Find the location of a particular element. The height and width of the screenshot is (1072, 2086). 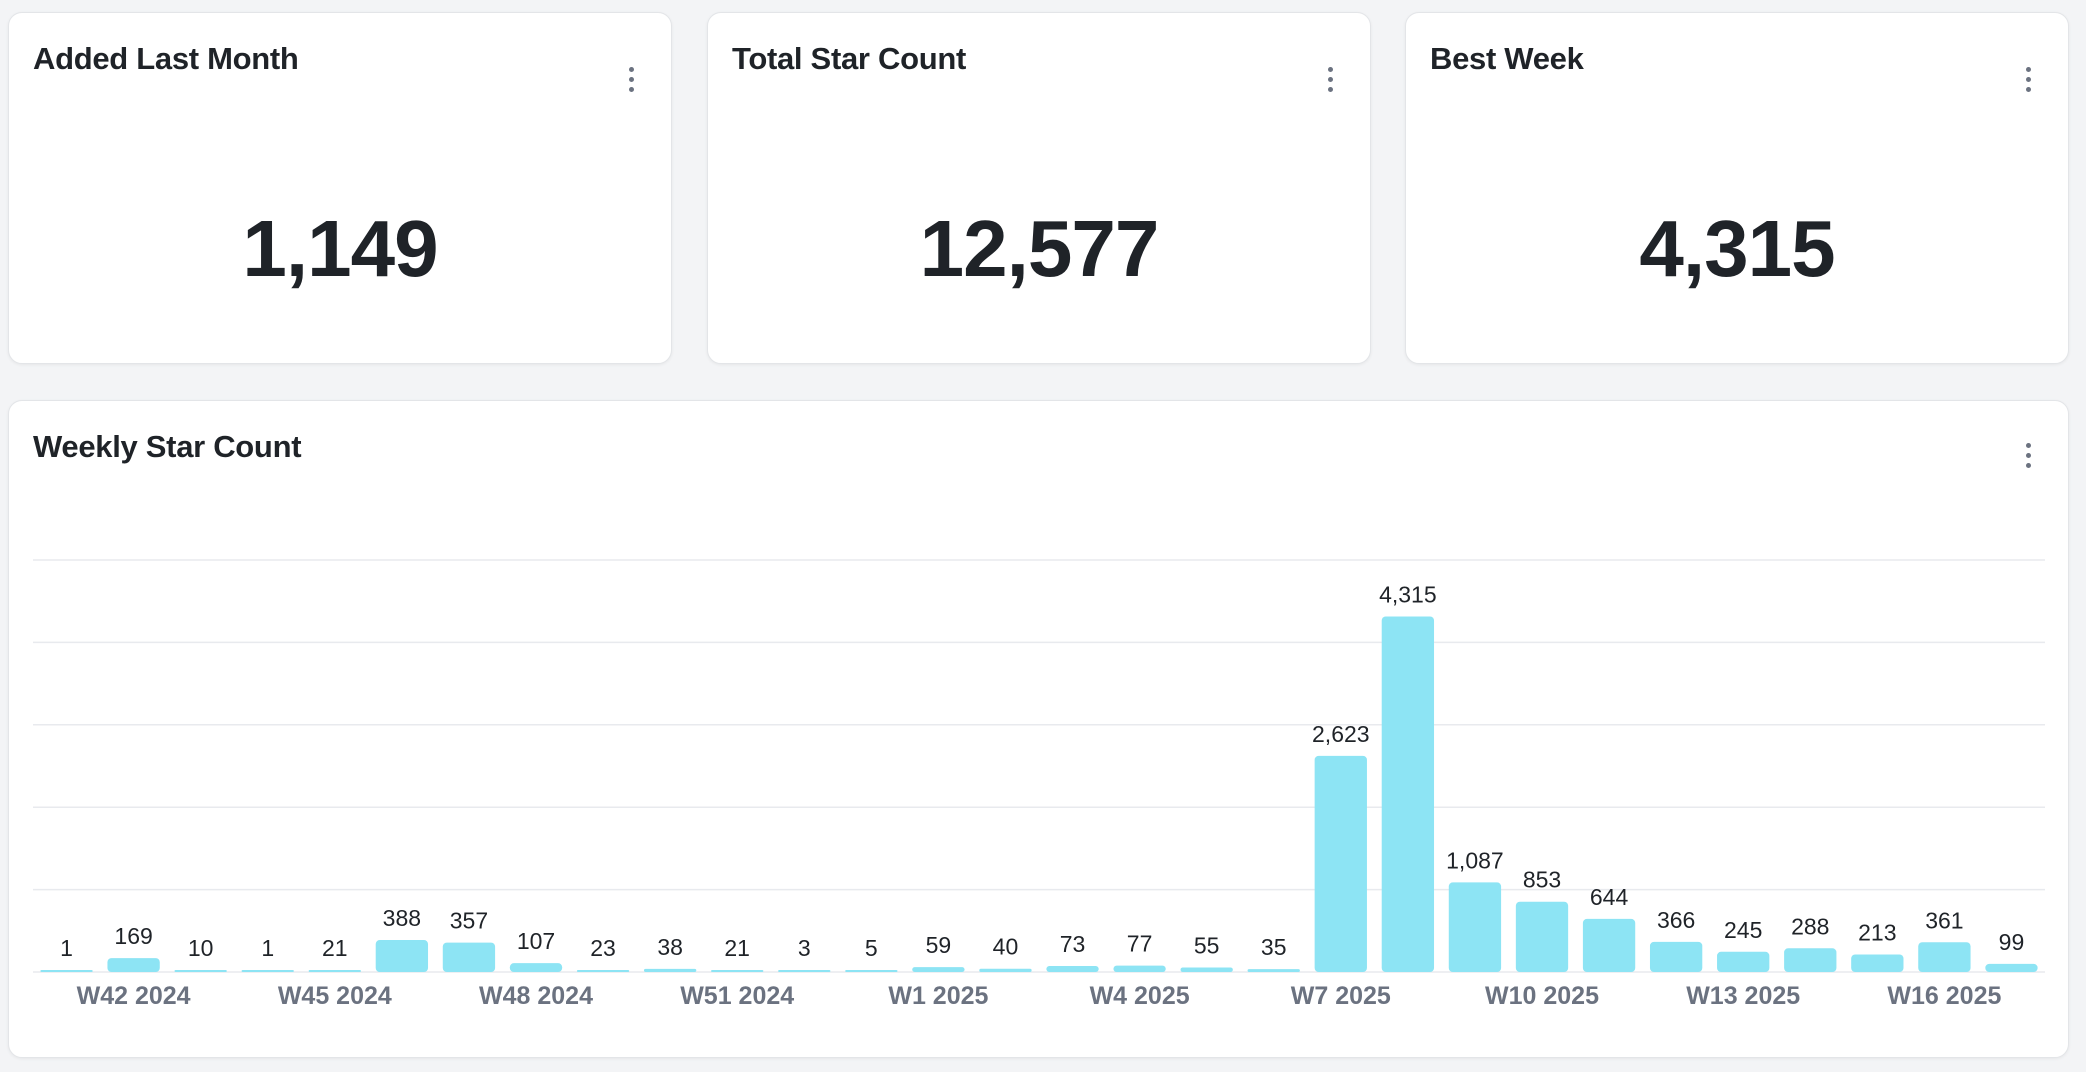

bar-value-label: 23 is located at coordinates (603, 948).